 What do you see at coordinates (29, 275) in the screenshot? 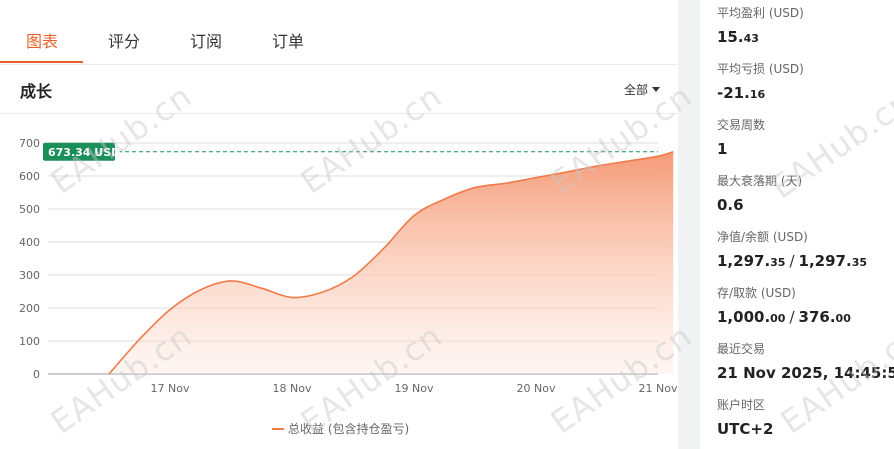
I see `y-tick-label: 300` at bounding box center [29, 275].